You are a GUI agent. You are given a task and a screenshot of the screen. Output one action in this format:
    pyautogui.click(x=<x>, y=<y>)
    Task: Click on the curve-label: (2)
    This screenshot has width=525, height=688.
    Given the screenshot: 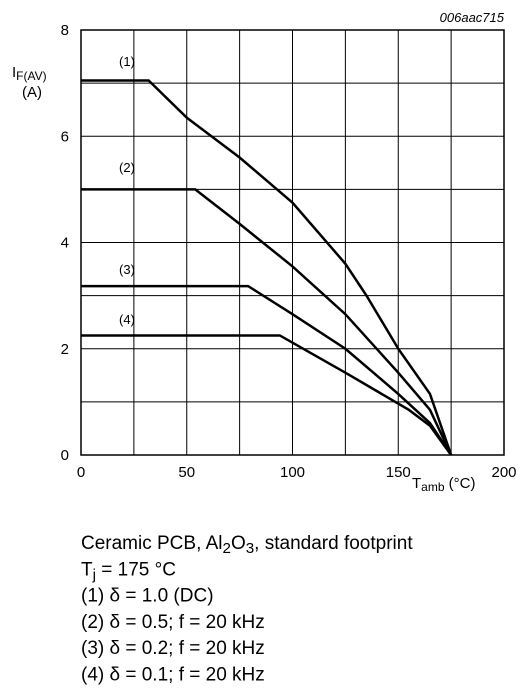 What is the action you would take?
    pyautogui.click(x=127, y=167)
    